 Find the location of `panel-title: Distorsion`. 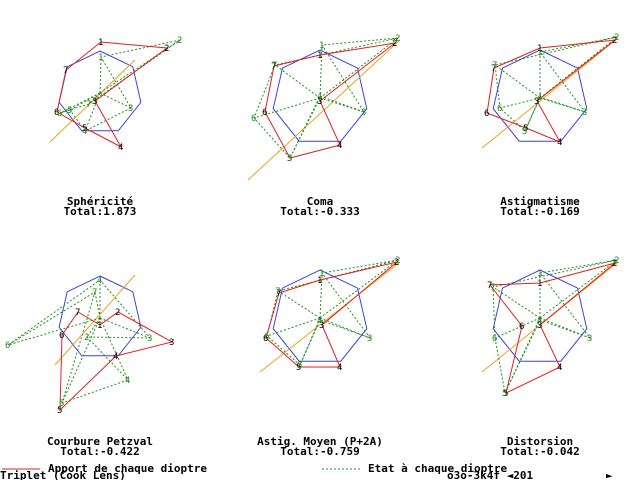

panel-title: Distorsion is located at coordinates (540, 441).